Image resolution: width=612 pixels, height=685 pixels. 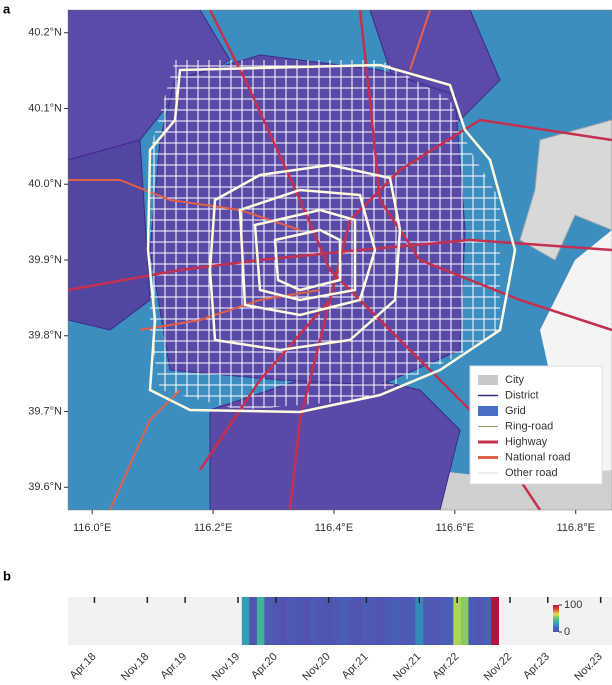 What do you see at coordinates (45, 260) in the screenshot?
I see `y-tick-label: 39.9°N` at bounding box center [45, 260].